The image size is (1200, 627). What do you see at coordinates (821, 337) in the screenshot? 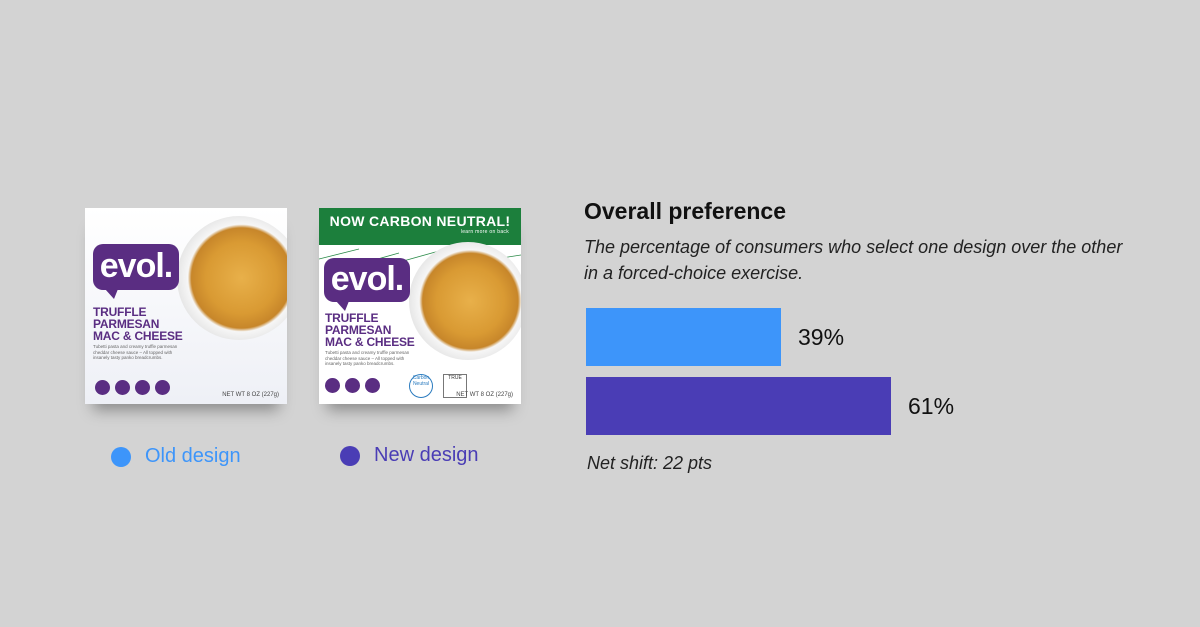
I see `bar-value-label: 39%` at bounding box center [821, 337].